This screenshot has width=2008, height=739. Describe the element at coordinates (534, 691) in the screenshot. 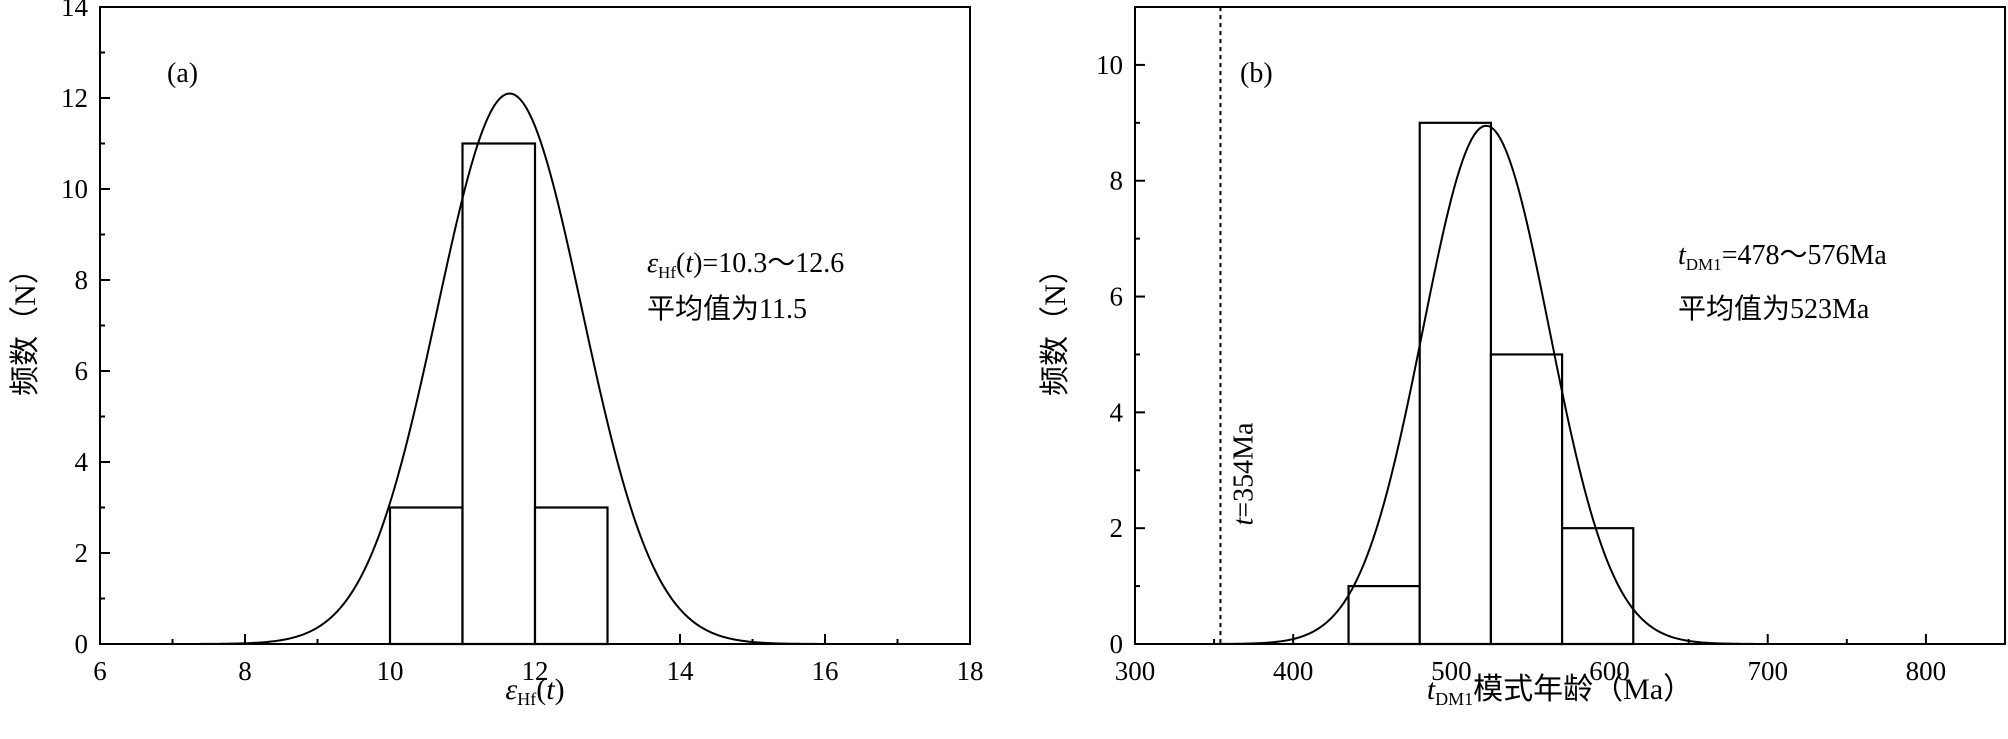

I see `panel-a-xlabel: εHf(t)` at that location.